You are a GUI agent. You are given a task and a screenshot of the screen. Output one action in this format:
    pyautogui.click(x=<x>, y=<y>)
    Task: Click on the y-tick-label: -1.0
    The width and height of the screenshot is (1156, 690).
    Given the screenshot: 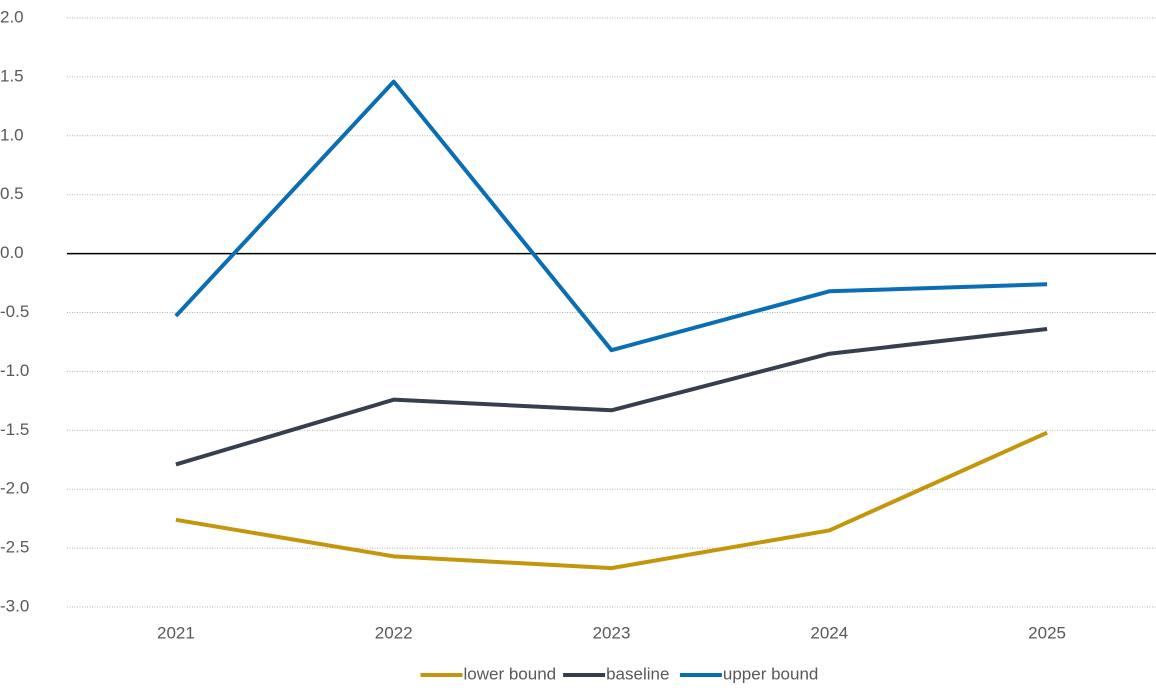 What is the action you would take?
    pyautogui.click(x=14, y=370)
    